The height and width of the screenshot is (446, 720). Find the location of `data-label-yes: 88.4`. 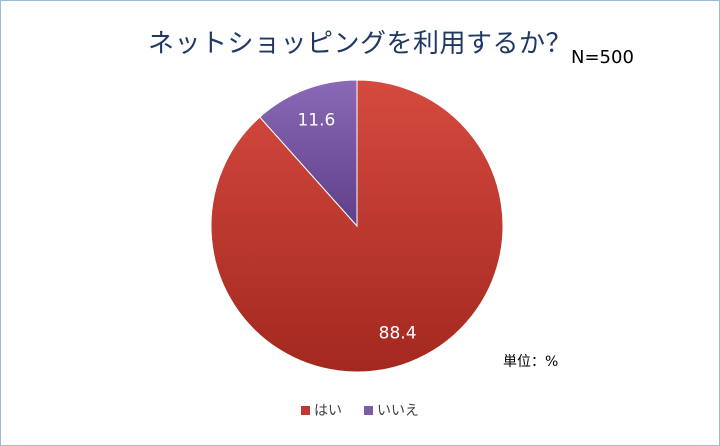

data-label-yes: 88.4 is located at coordinates (398, 333).